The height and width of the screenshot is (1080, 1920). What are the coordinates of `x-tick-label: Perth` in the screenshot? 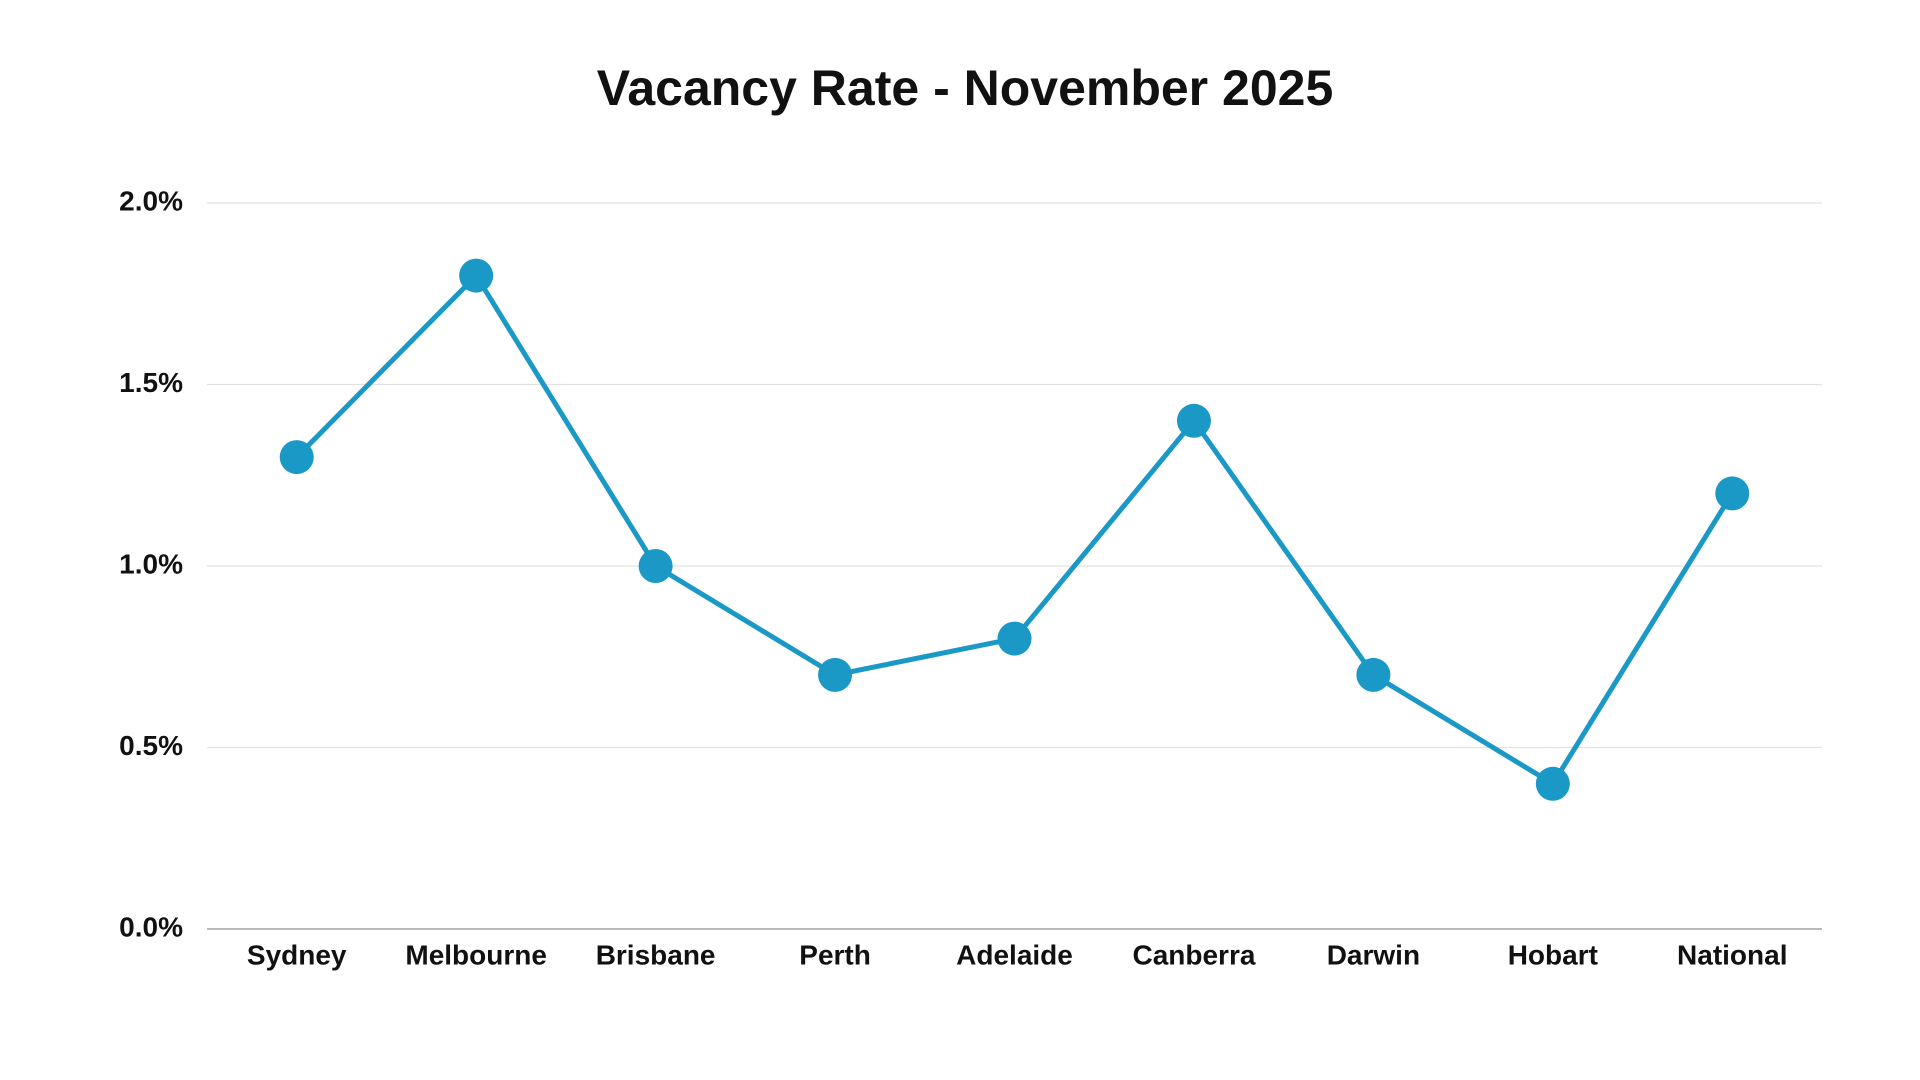 It's located at (835, 954).